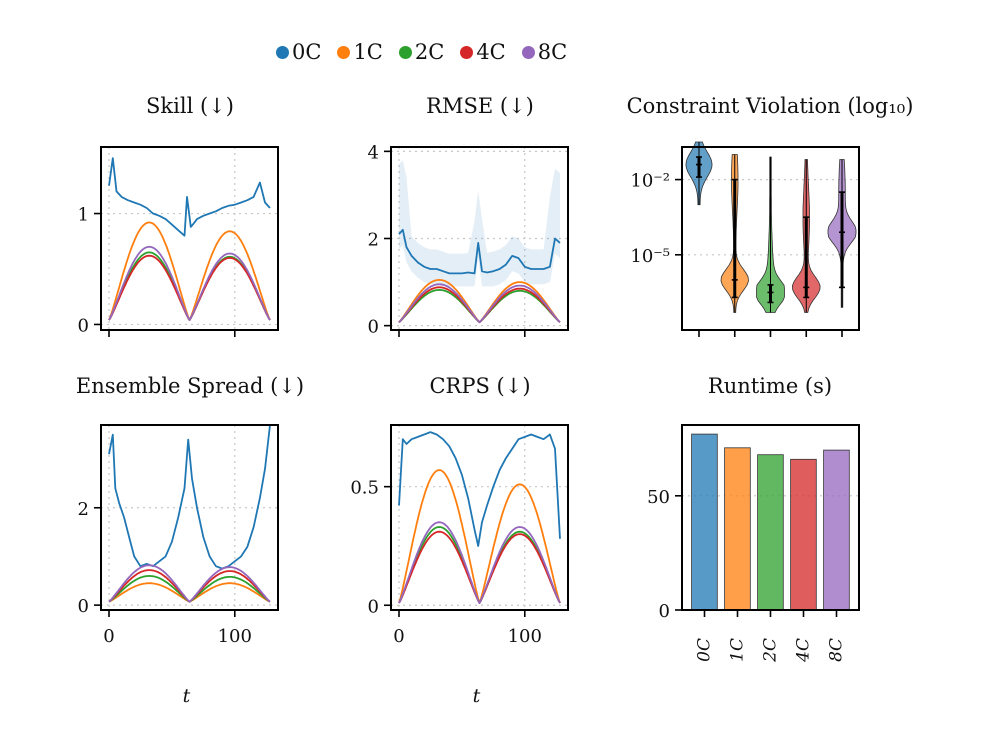 The image size is (998, 743). I want to click on legend-marker-0c, so click(282, 52).